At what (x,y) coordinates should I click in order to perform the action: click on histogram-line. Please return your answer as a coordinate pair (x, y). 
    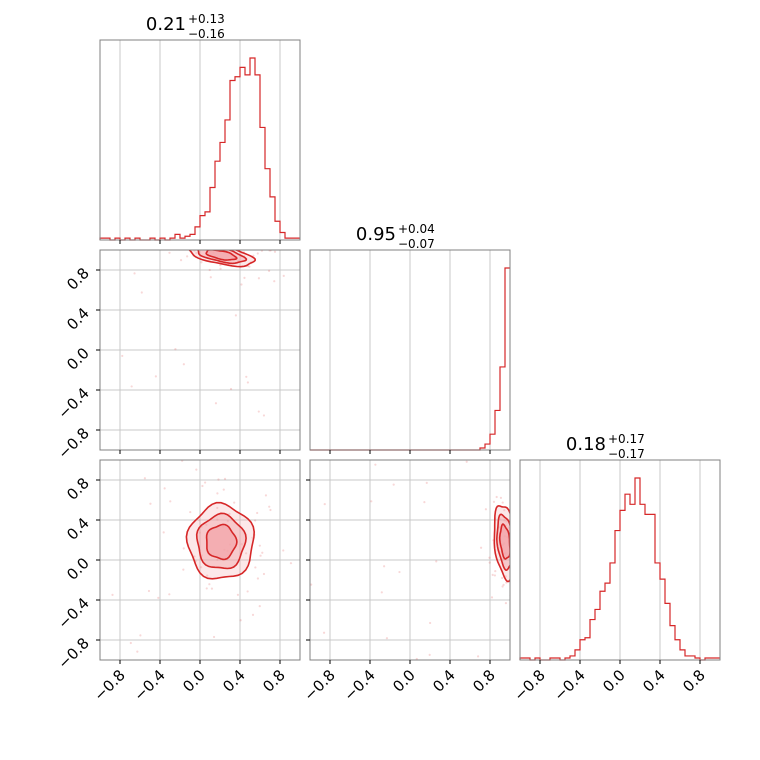
    Looking at the image, I should click on (619, 569).